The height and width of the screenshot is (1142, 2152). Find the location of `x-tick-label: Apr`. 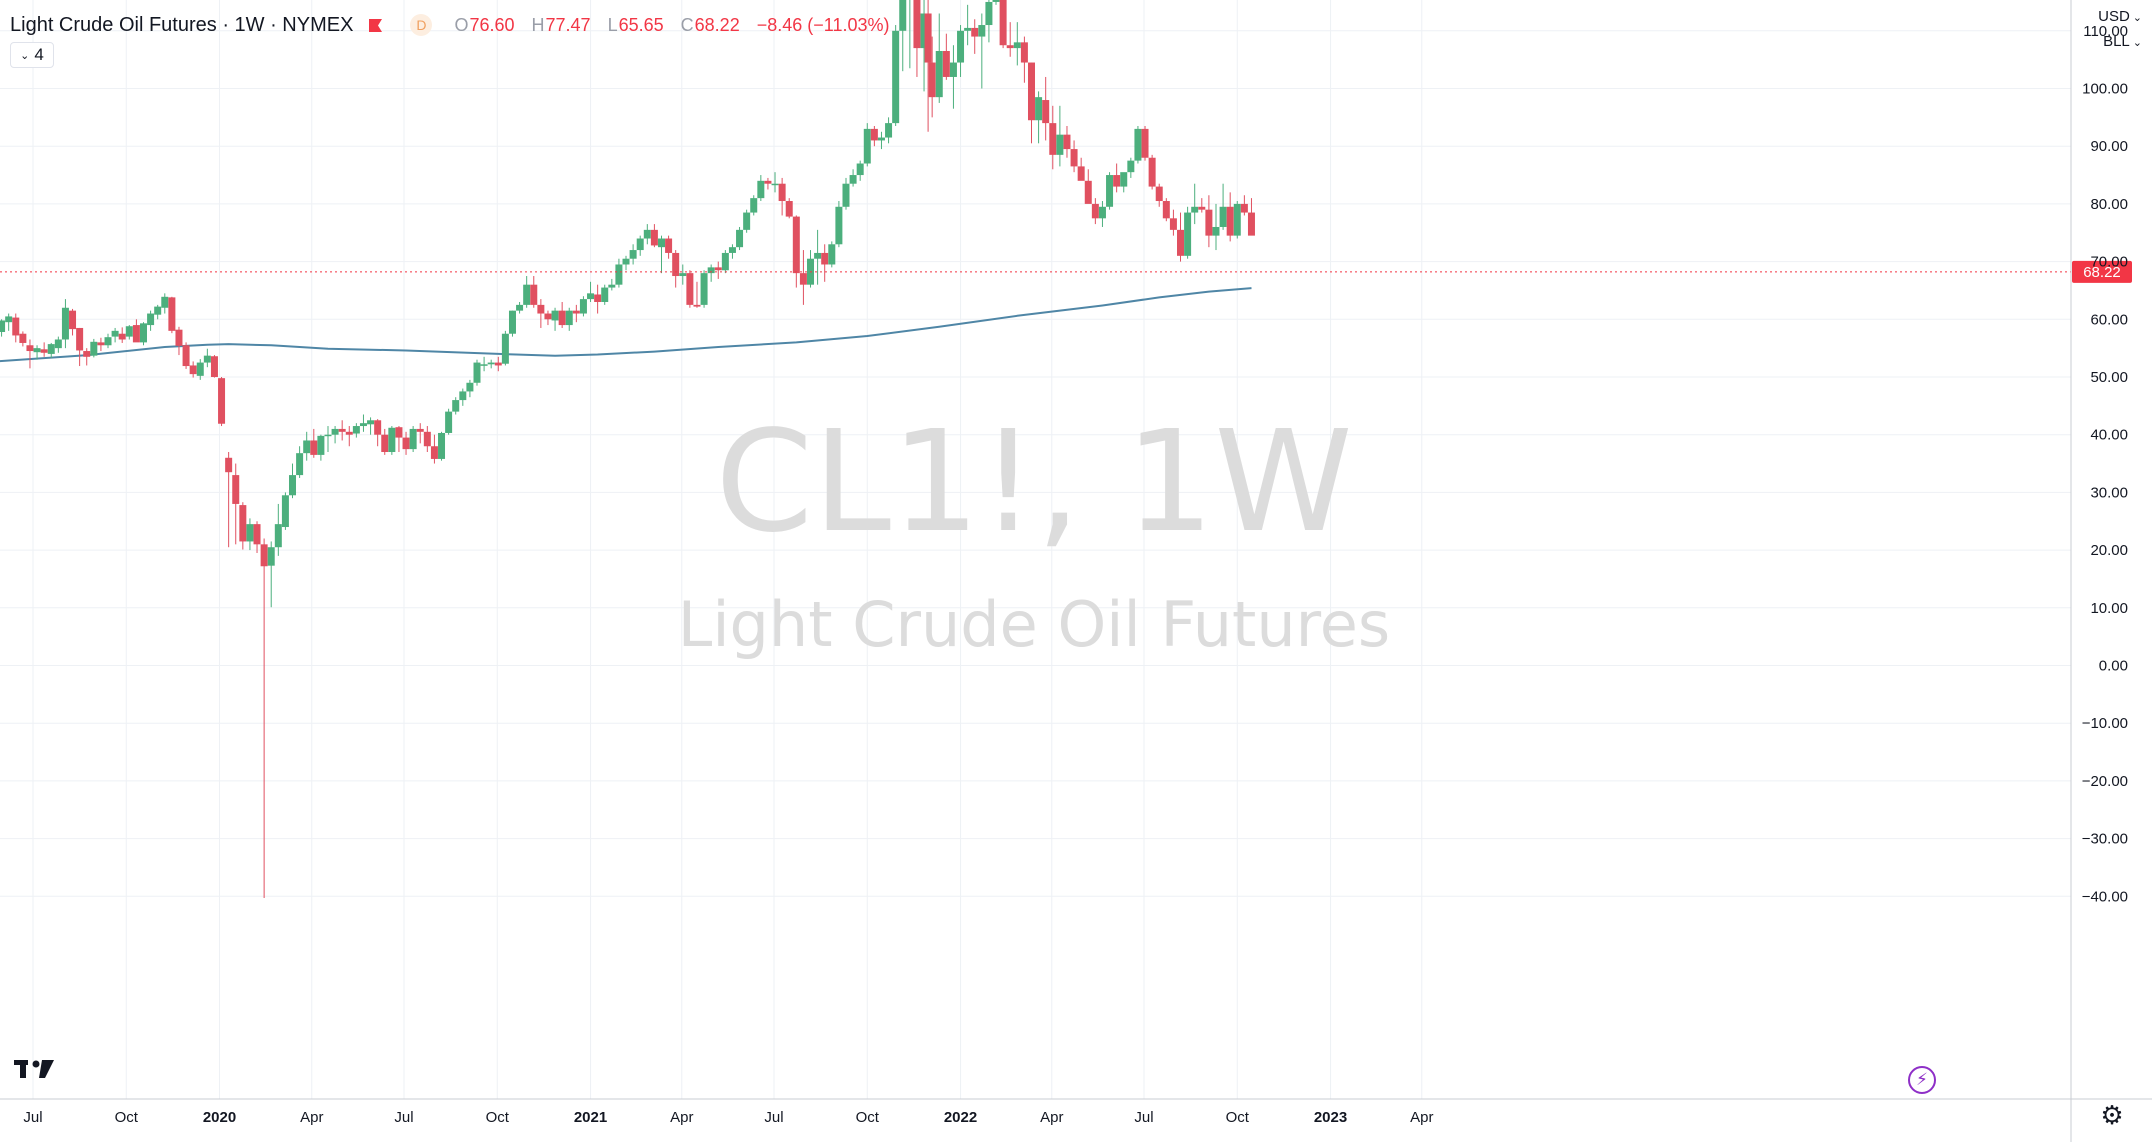

x-tick-label: Apr is located at coordinates (311, 1117).